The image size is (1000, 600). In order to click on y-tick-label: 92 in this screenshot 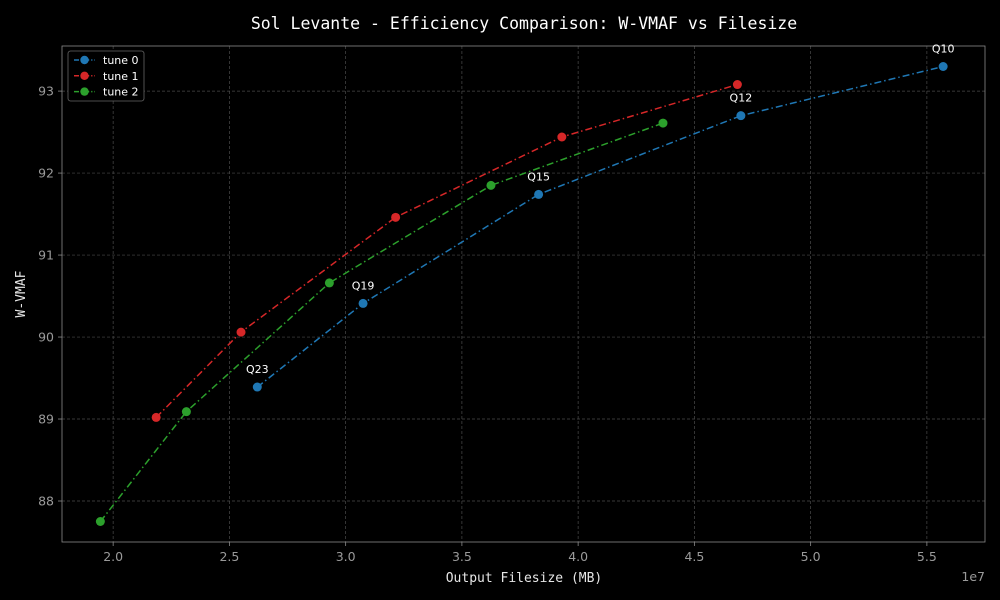, I will do `click(46, 173)`.